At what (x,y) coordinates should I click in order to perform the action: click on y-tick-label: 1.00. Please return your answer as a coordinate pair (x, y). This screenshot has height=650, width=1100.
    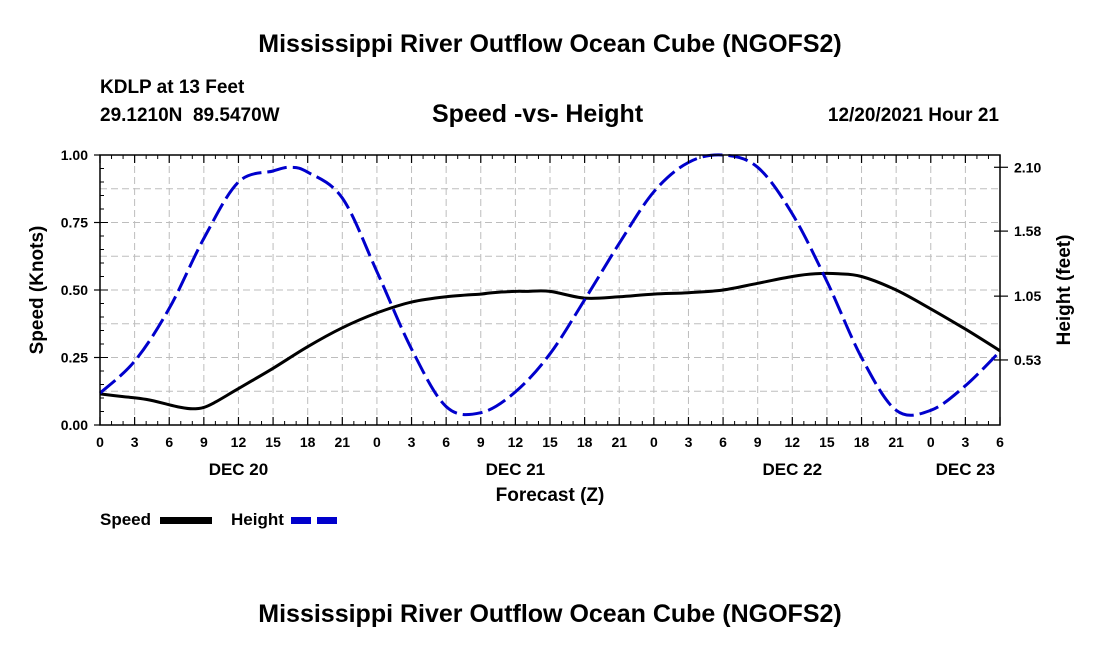
    Looking at the image, I should click on (74, 155).